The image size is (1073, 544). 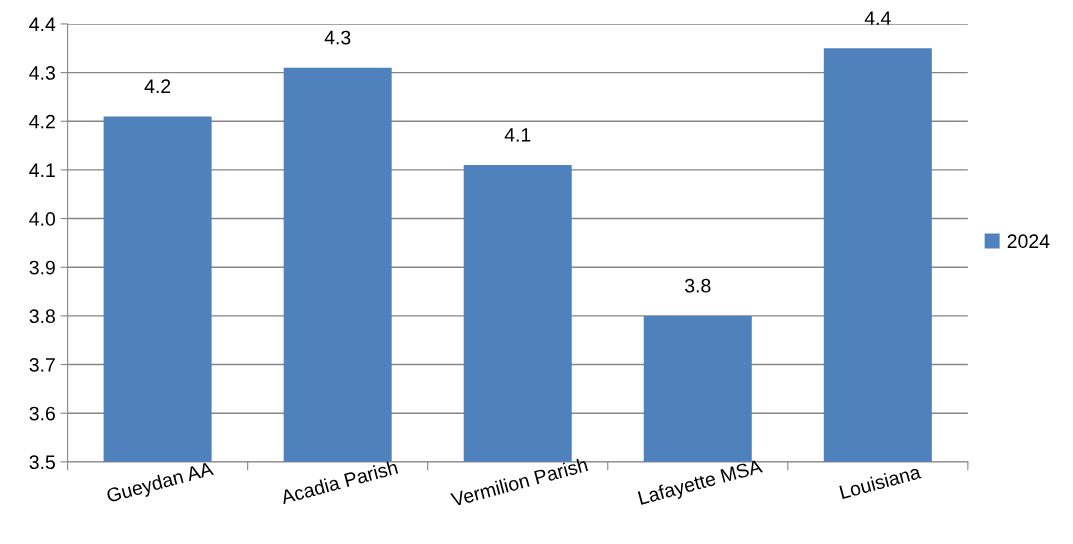 I want to click on legend-label: 2024, so click(x=1028, y=241).